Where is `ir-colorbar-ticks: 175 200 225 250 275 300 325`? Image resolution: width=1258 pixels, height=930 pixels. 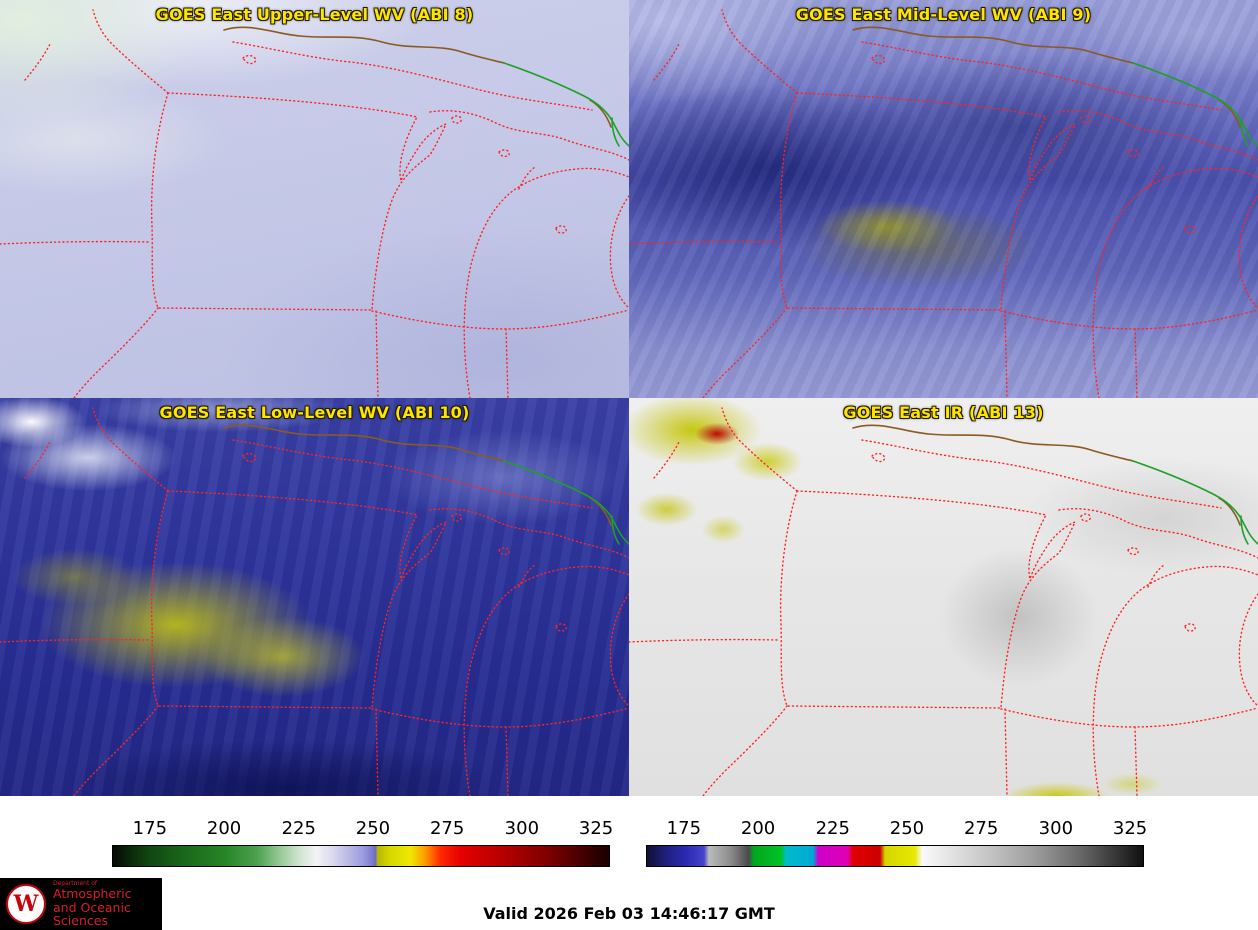 ir-colorbar-ticks: 175 200 225 250 275 300 325 is located at coordinates (897, 831).